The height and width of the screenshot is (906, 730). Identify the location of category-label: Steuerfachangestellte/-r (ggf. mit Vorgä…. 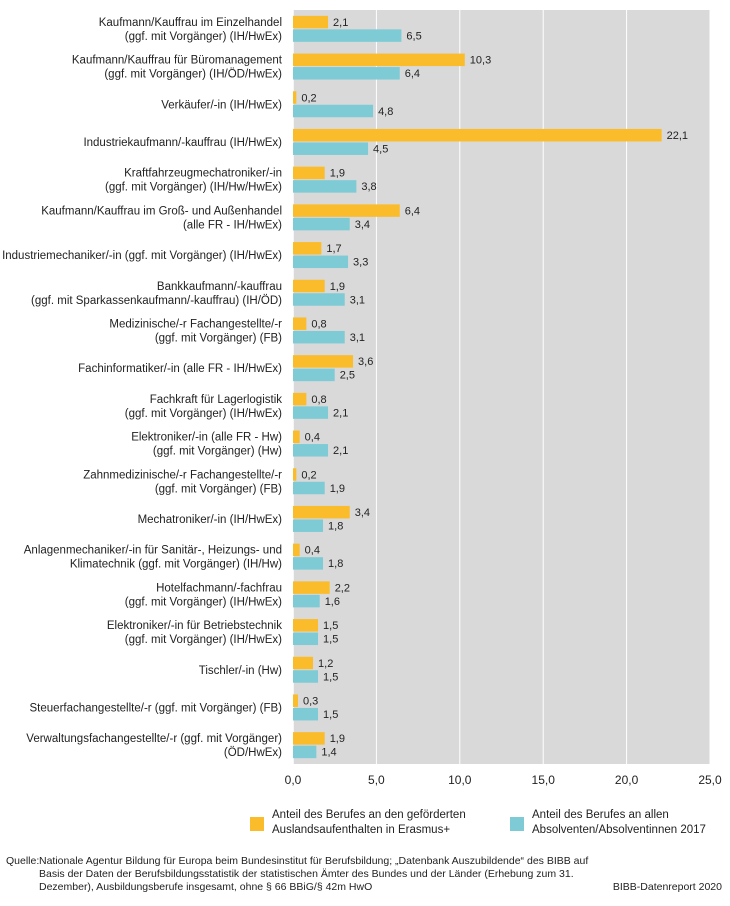
(156, 708).